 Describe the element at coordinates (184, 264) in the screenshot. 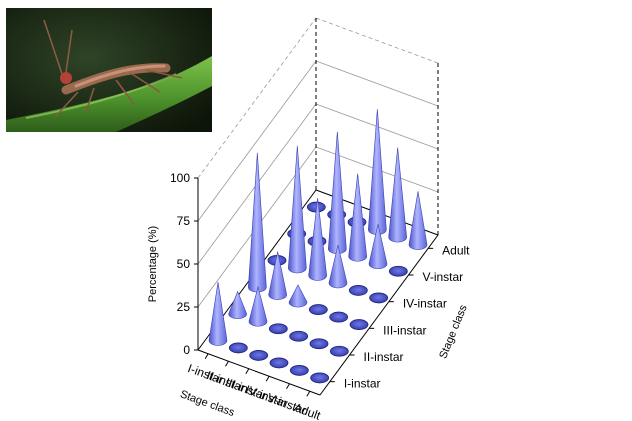

I see `z-tick-label: 50` at that location.